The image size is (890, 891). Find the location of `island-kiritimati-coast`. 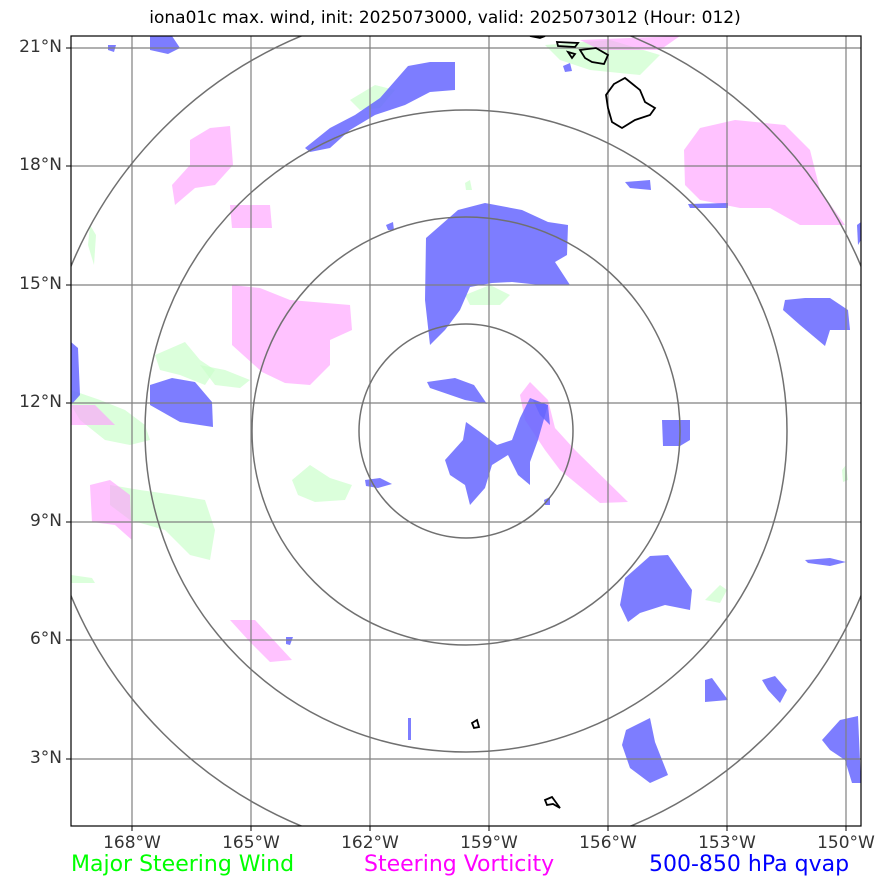

island-kiritimati-coast is located at coordinates (552, 802).